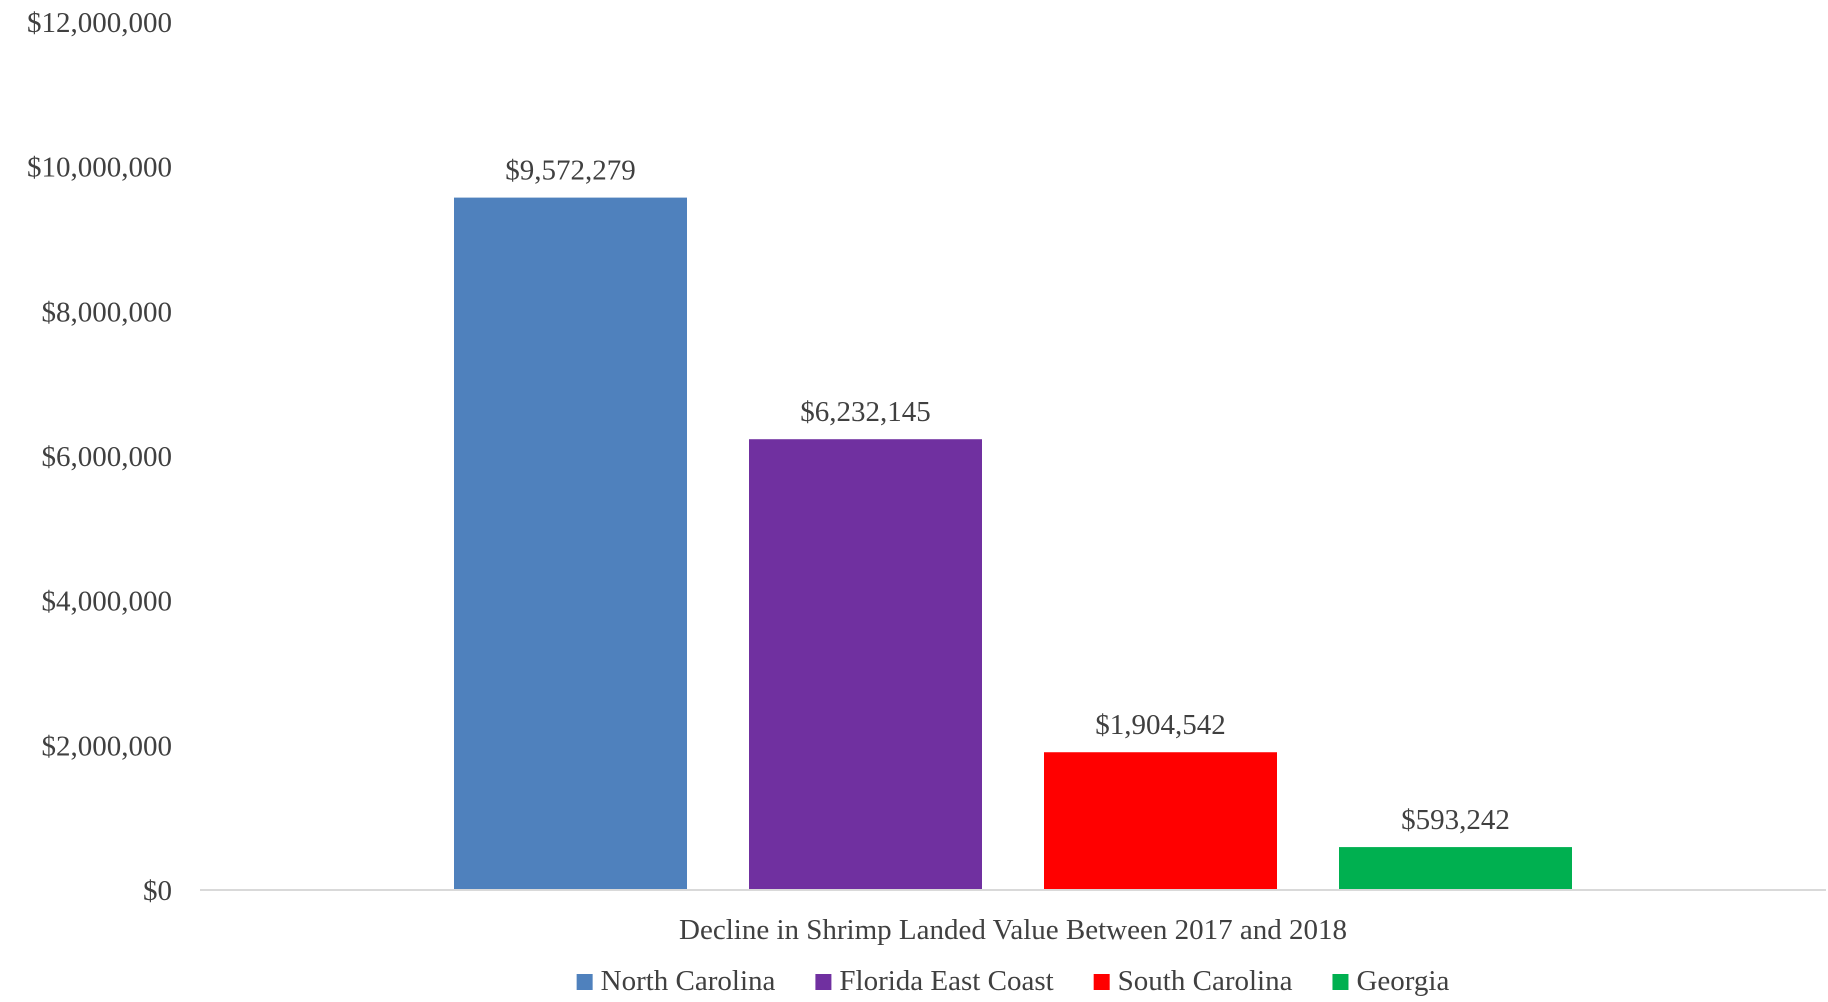  Describe the element at coordinates (99, 168) in the screenshot. I see `y-tick-label: $10,000,000` at that location.